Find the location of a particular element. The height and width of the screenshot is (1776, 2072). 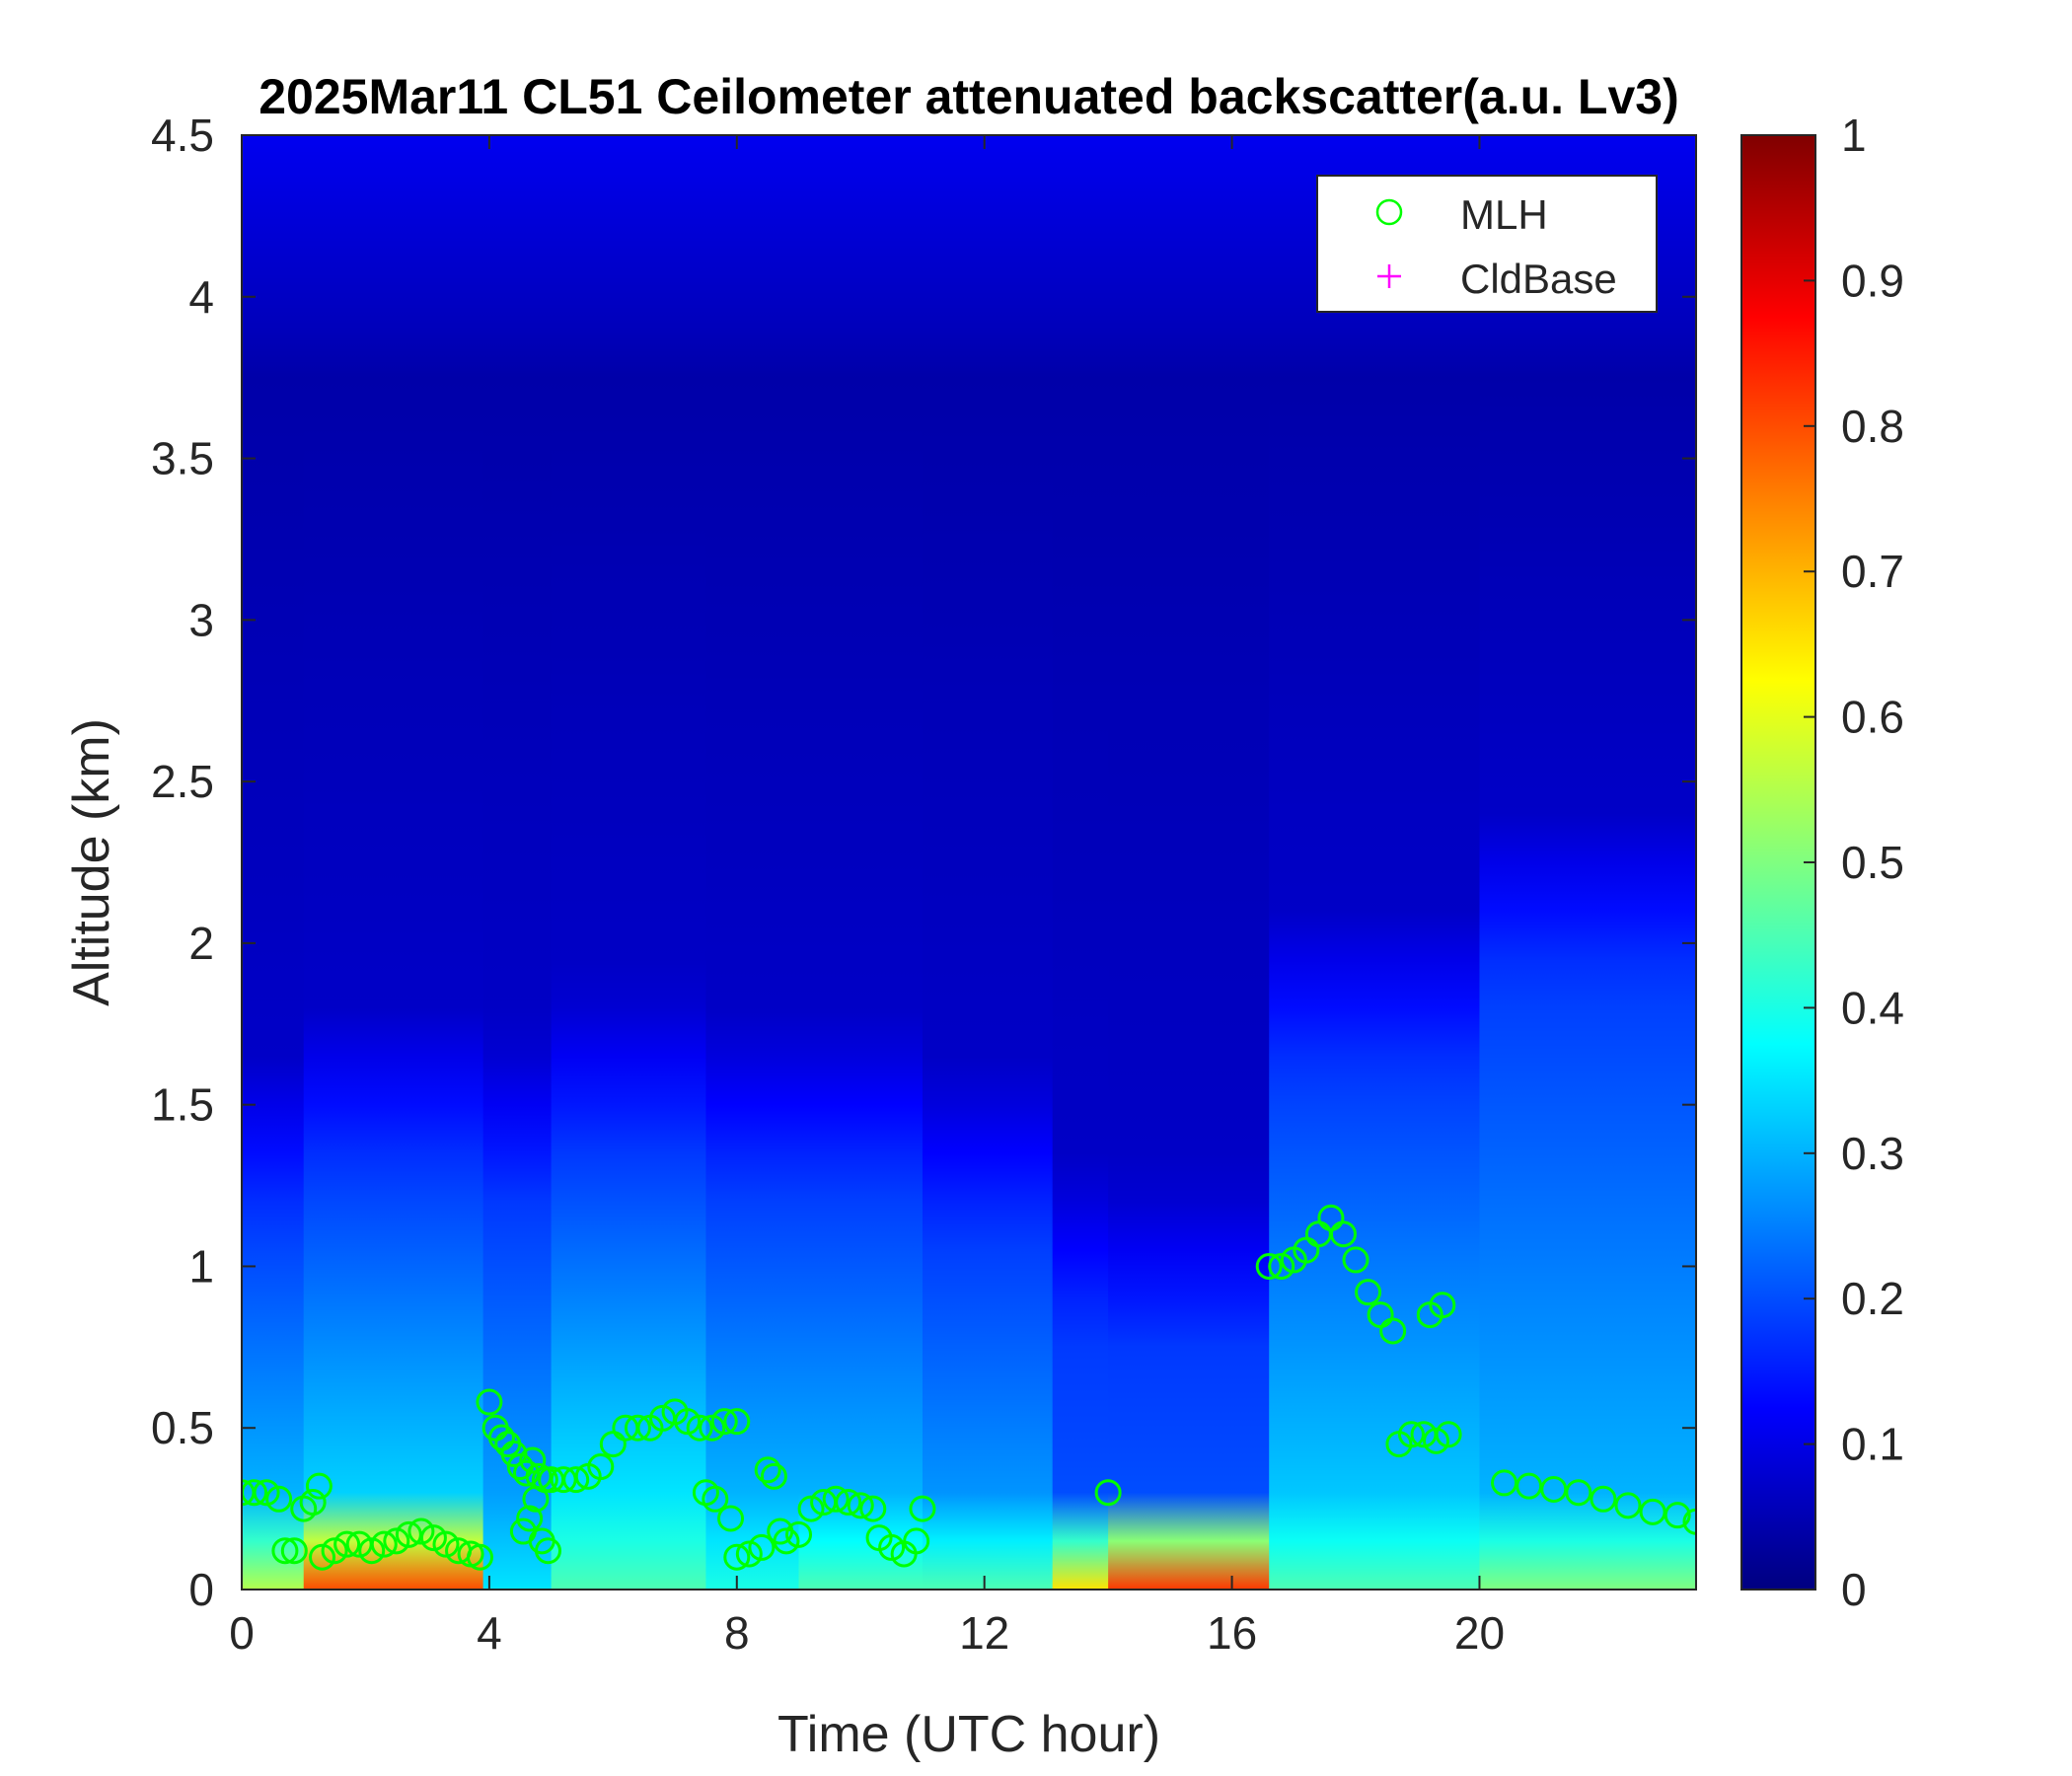

y-axis-label: Altitude (km) is located at coordinates (92, 862).